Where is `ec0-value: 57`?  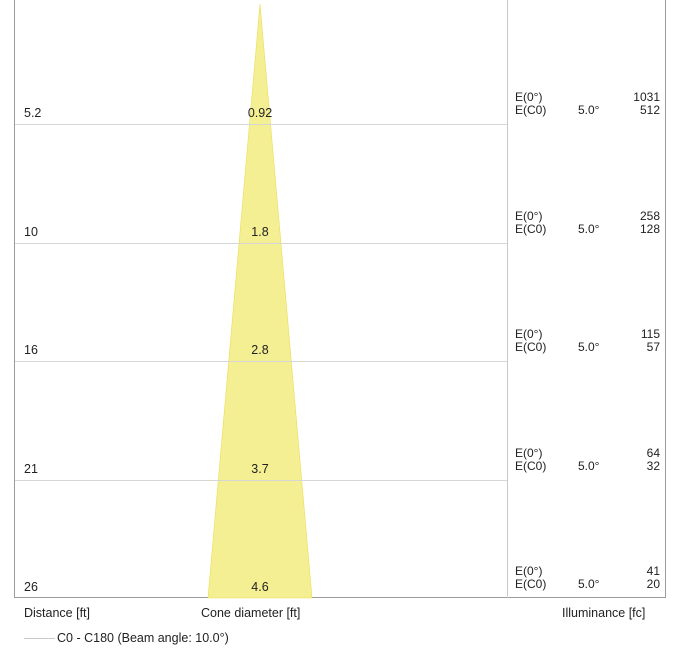
ec0-value: 57 is located at coordinates (653, 347).